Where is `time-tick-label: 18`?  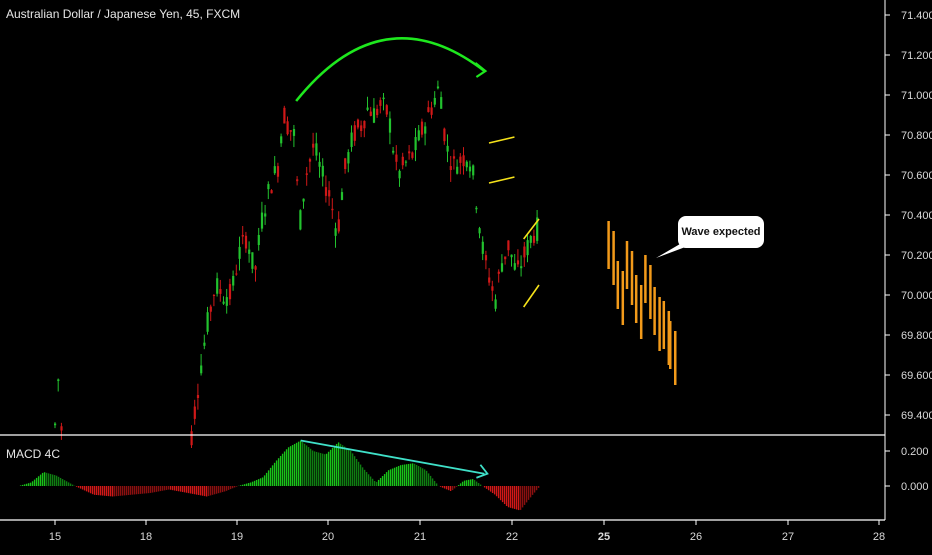
time-tick-label: 18 is located at coordinates (146, 537).